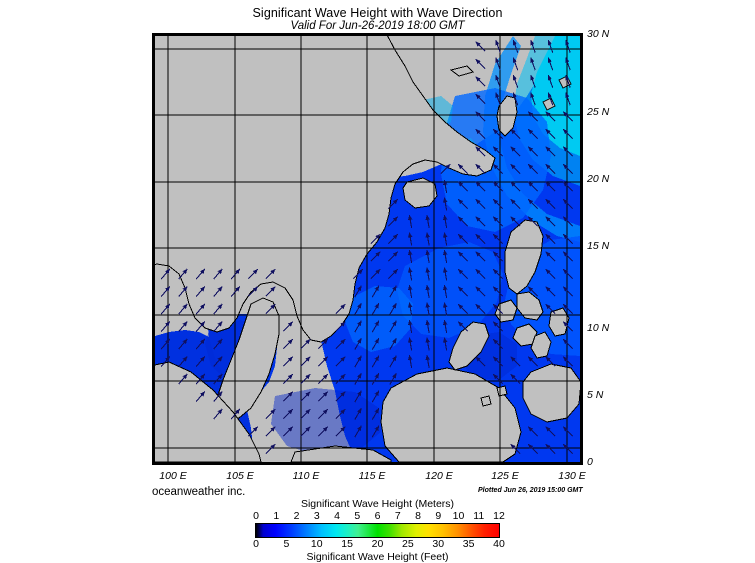 This screenshot has height=563, width=755. What do you see at coordinates (598, 112) in the screenshot?
I see `lat-tick-25n: 25 N` at bounding box center [598, 112].